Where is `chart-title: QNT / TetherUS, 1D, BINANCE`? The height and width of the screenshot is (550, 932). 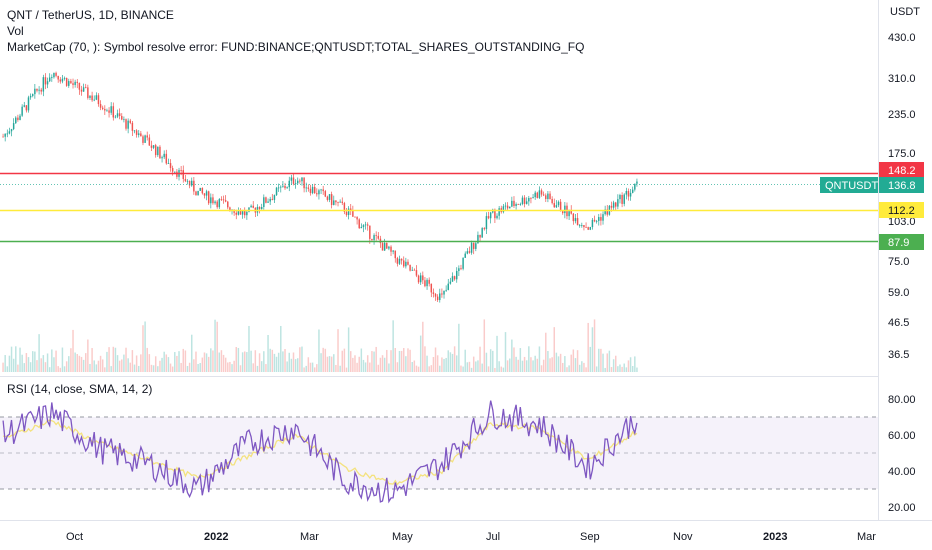 chart-title: QNT / TetherUS, 1D, BINANCE is located at coordinates (90, 15).